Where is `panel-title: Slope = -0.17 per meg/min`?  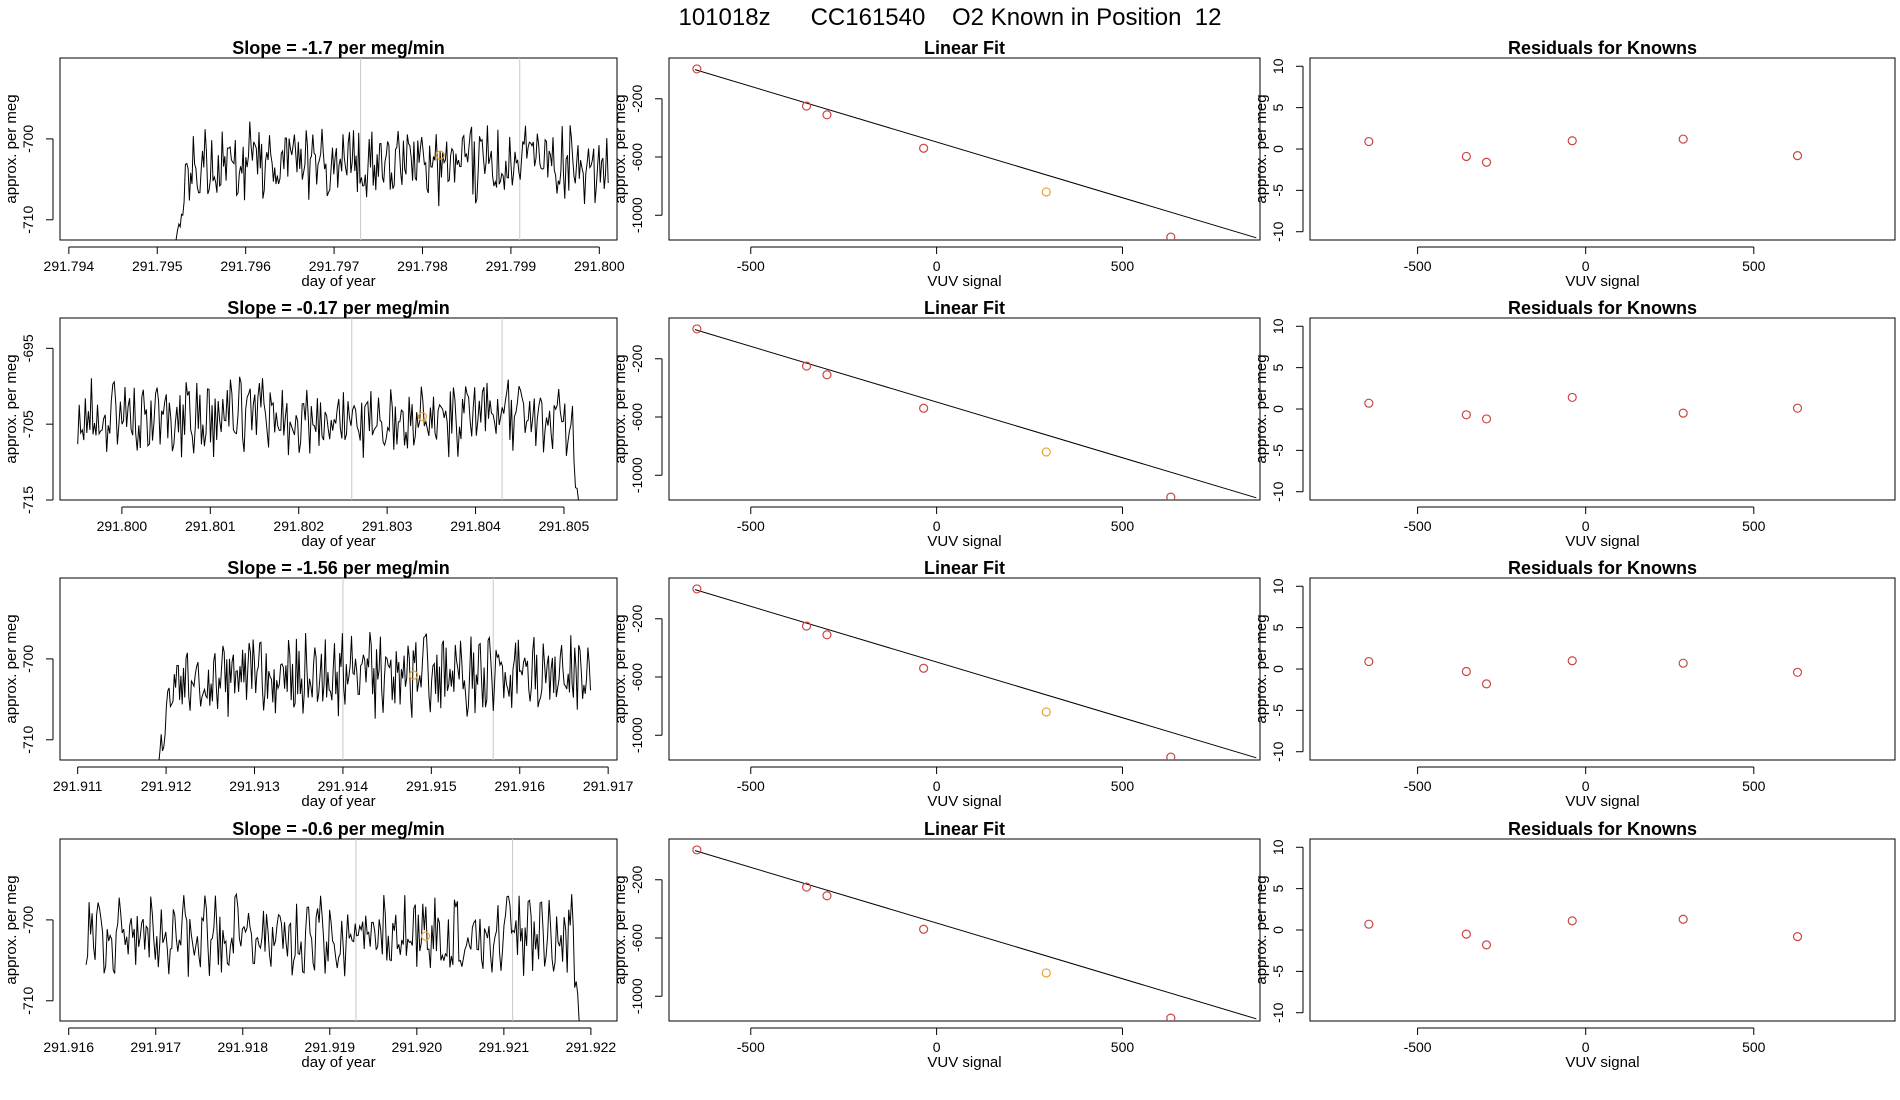
panel-title: Slope = -0.17 per meg/min is located at coordinates (338, 308).